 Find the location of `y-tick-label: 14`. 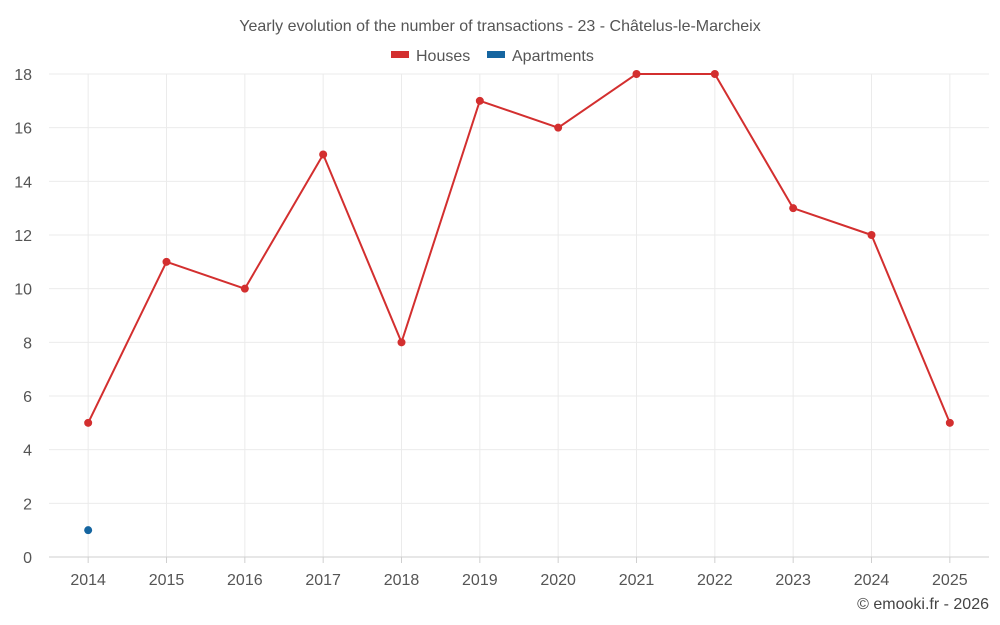

y-tick-label: 14 is located at coordinates (23, 182).